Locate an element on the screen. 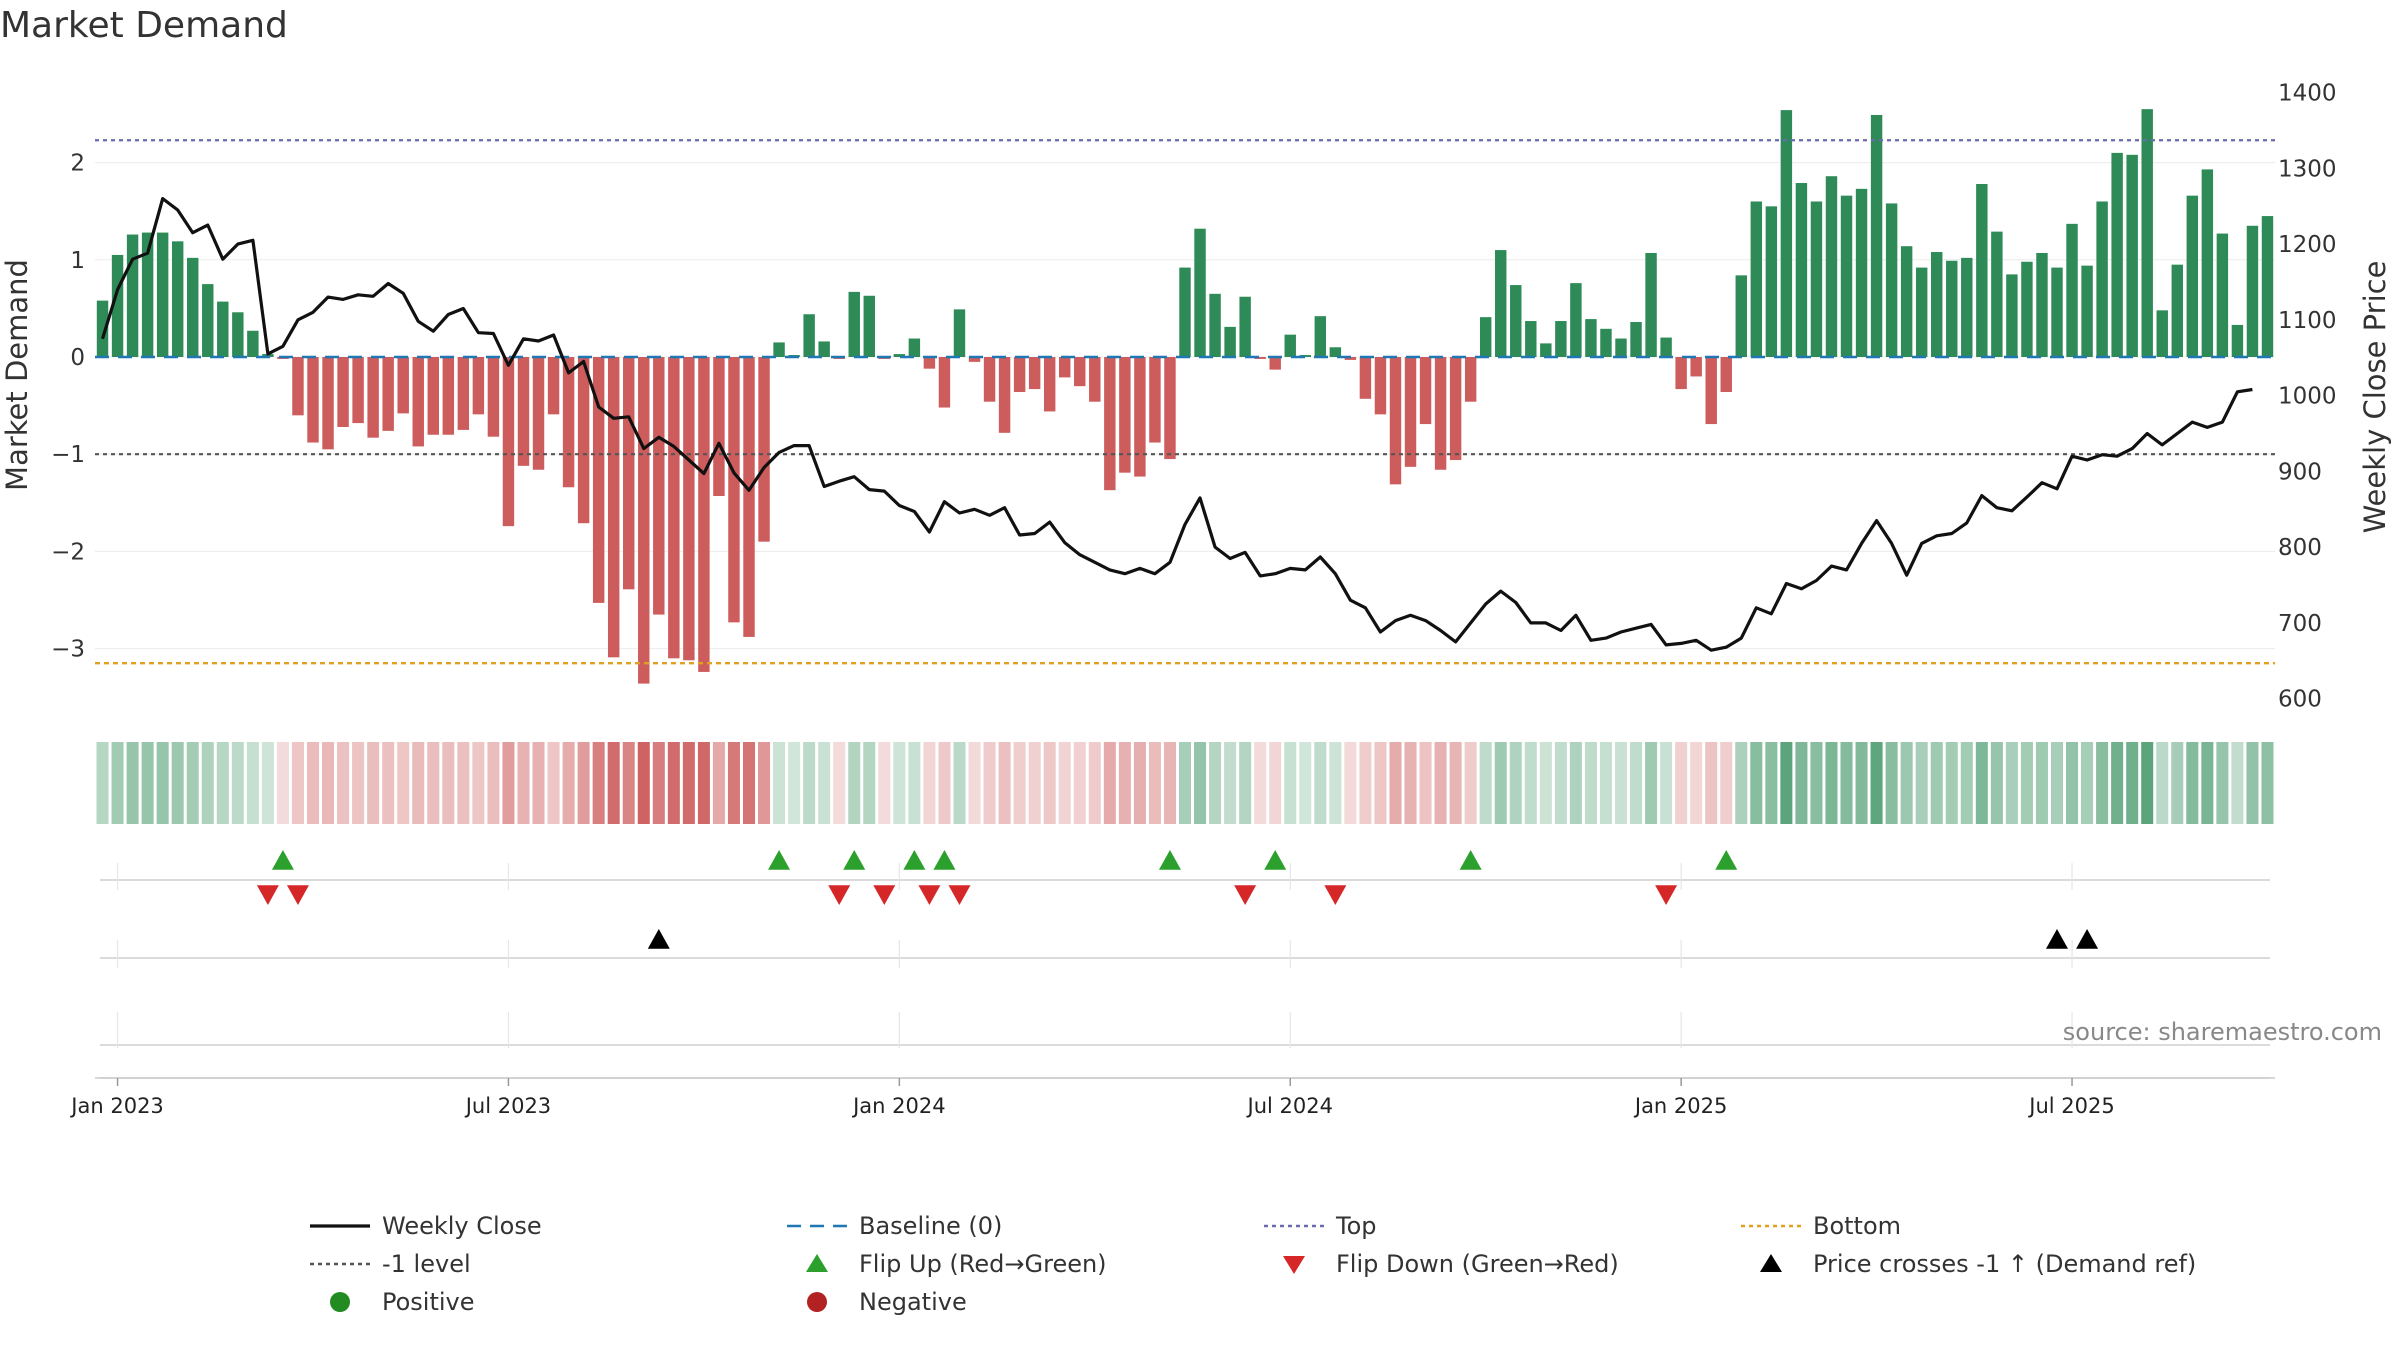  legend-label: Price crosses -1 ↑ (Demand ref) is located at coordinates (2004, 1264).